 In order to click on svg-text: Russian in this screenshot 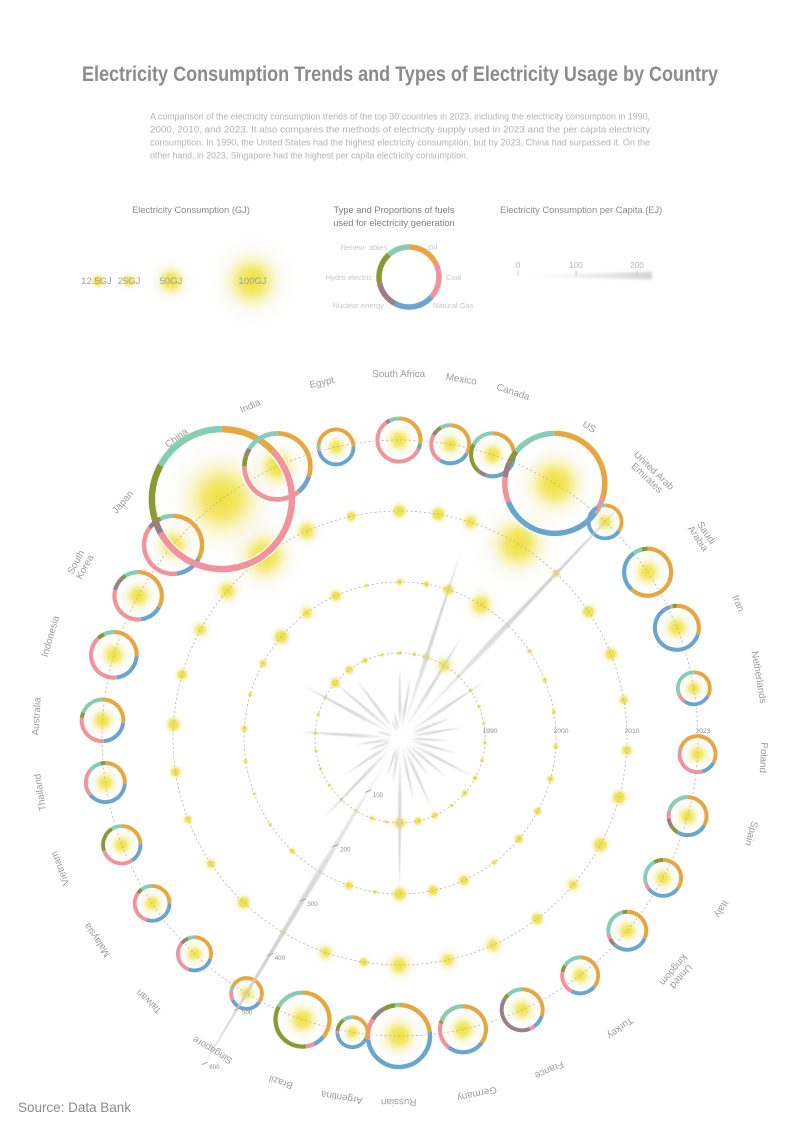, I will do `click(398, 1101)`.